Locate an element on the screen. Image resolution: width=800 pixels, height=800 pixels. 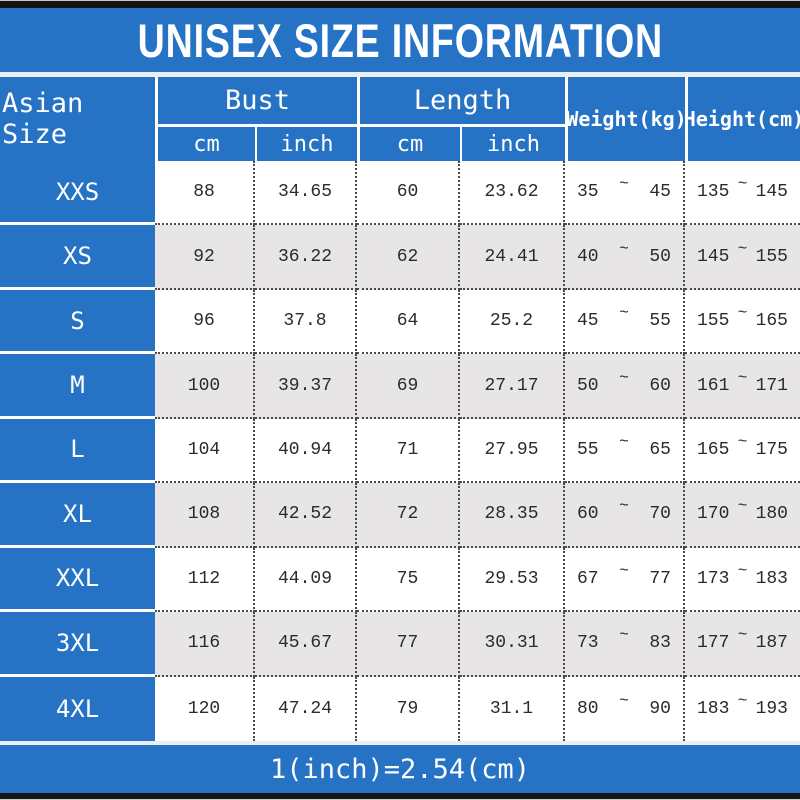
length-inch-value: 29.53 is located at coordinates (512, 580).